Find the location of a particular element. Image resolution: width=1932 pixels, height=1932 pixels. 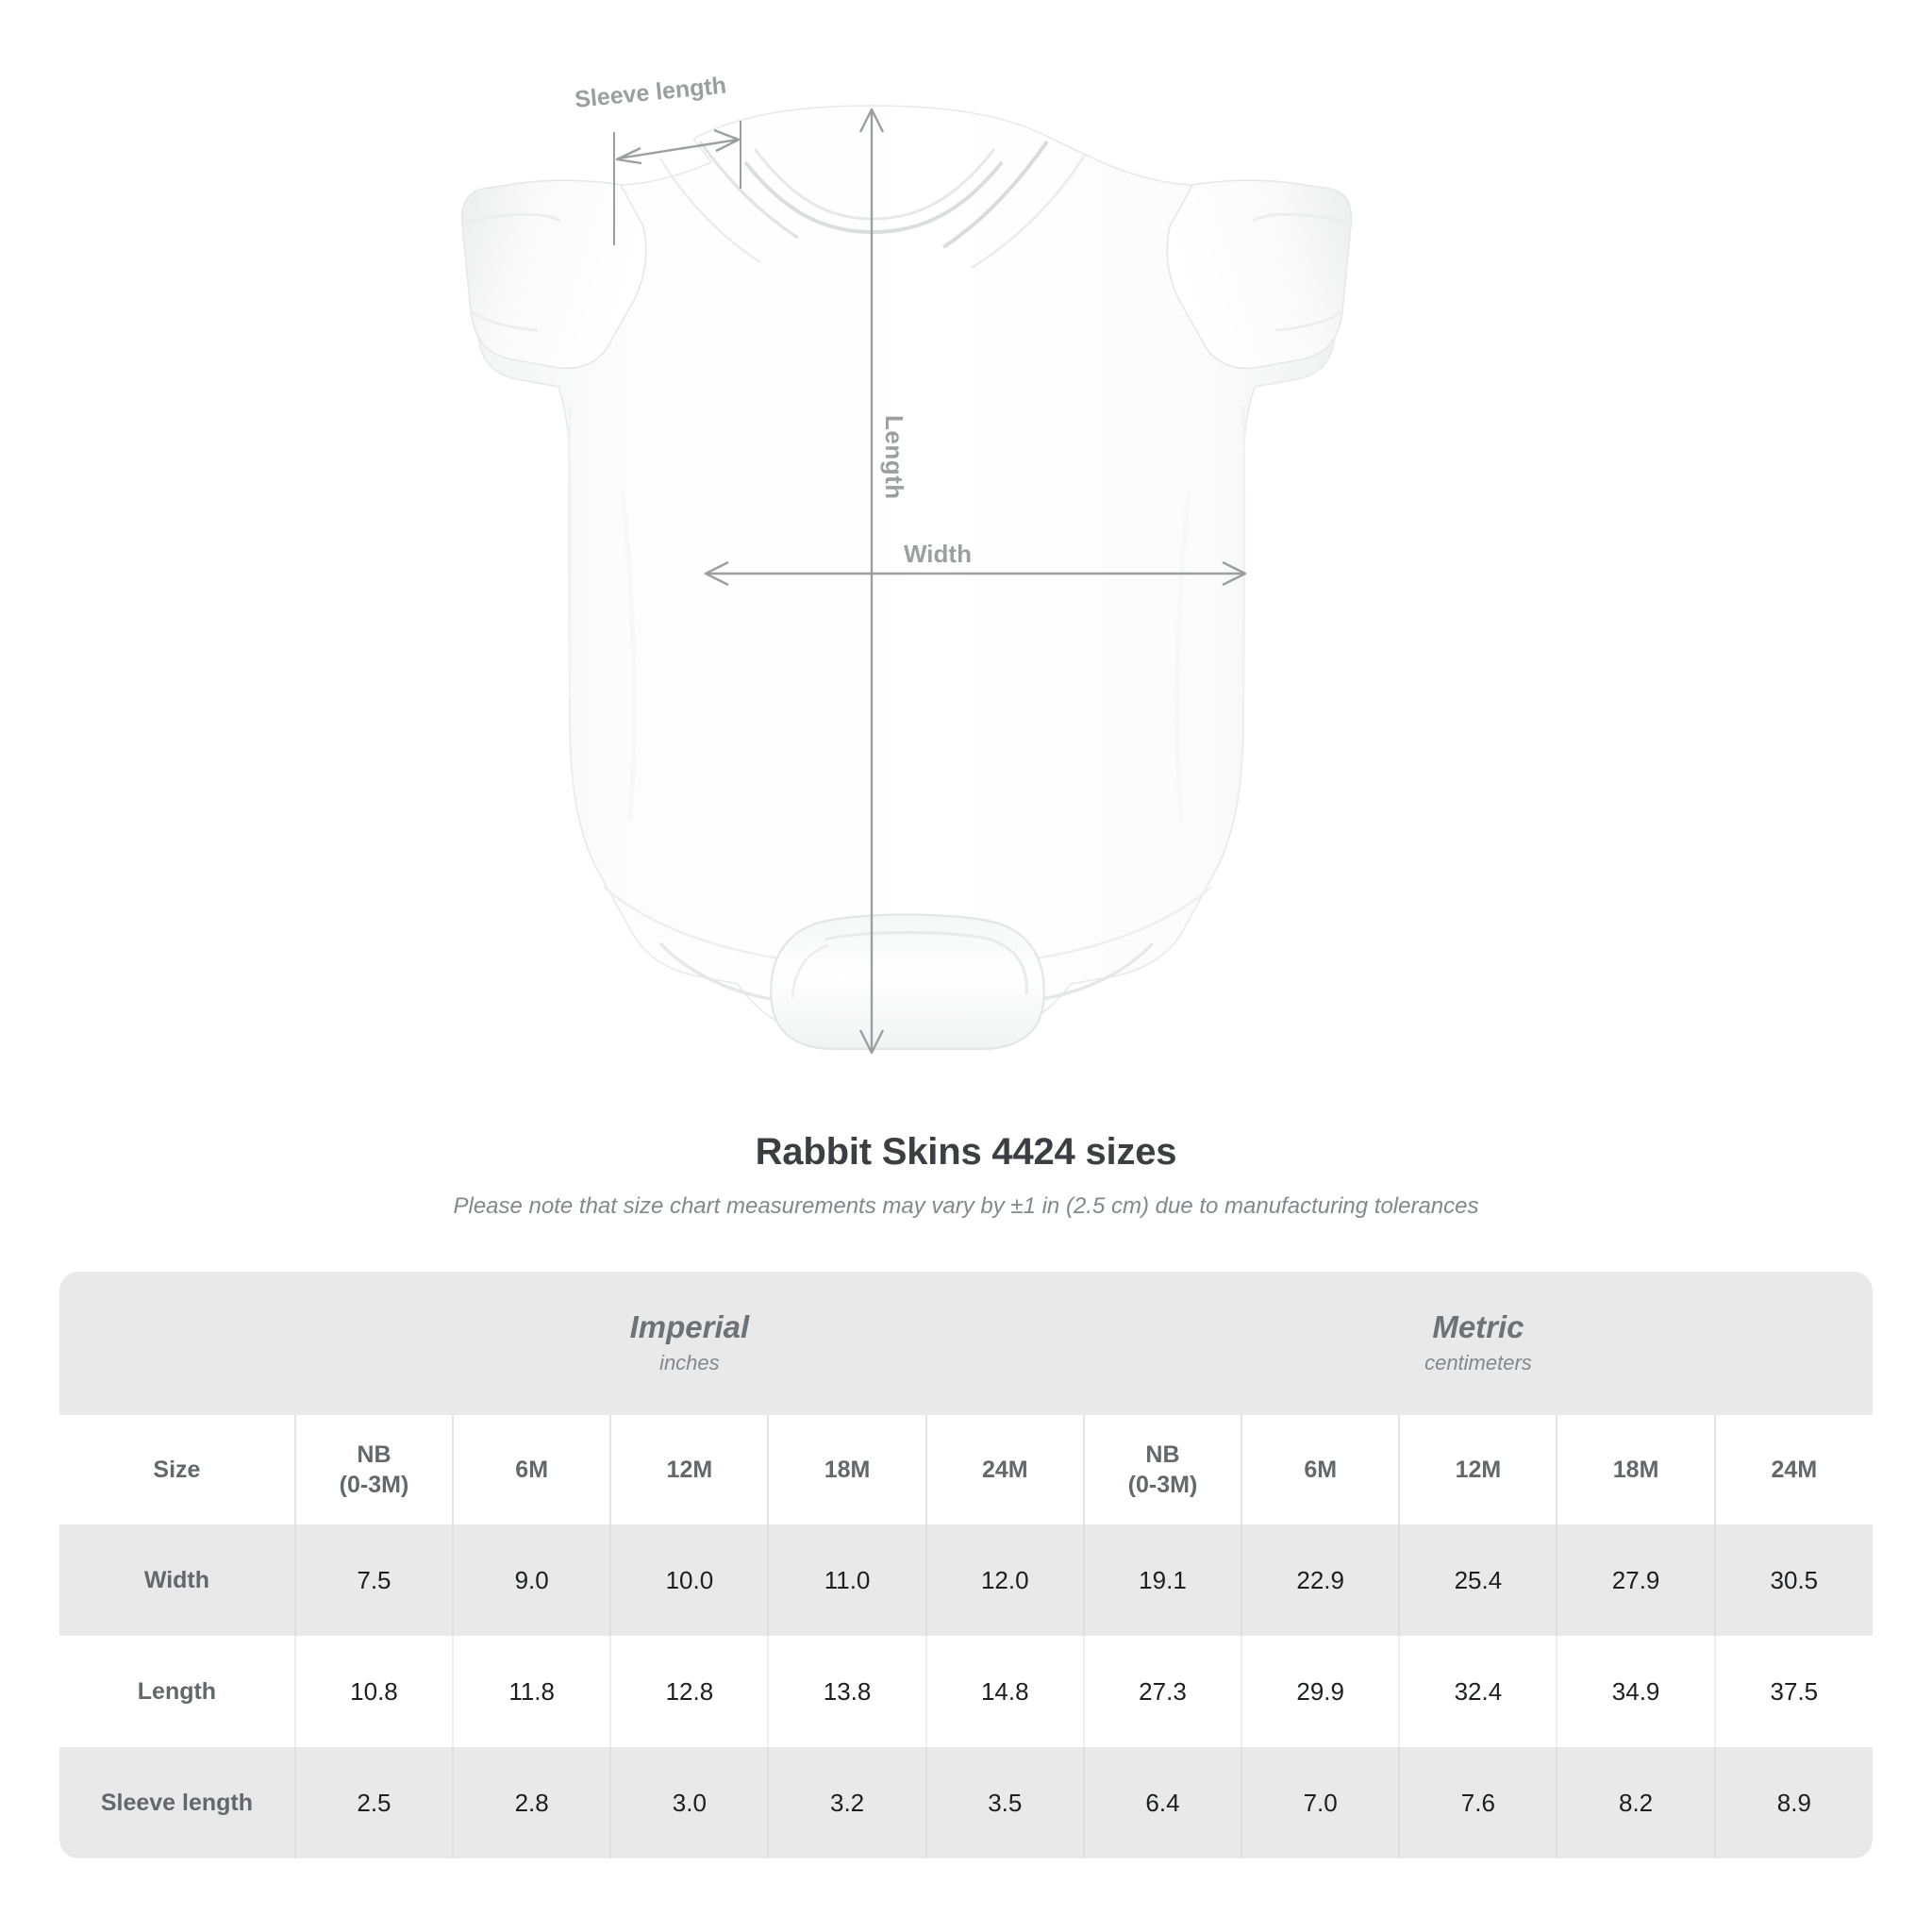

unit-group-imperial-sub: inches is located at coordinates (690, 1363).